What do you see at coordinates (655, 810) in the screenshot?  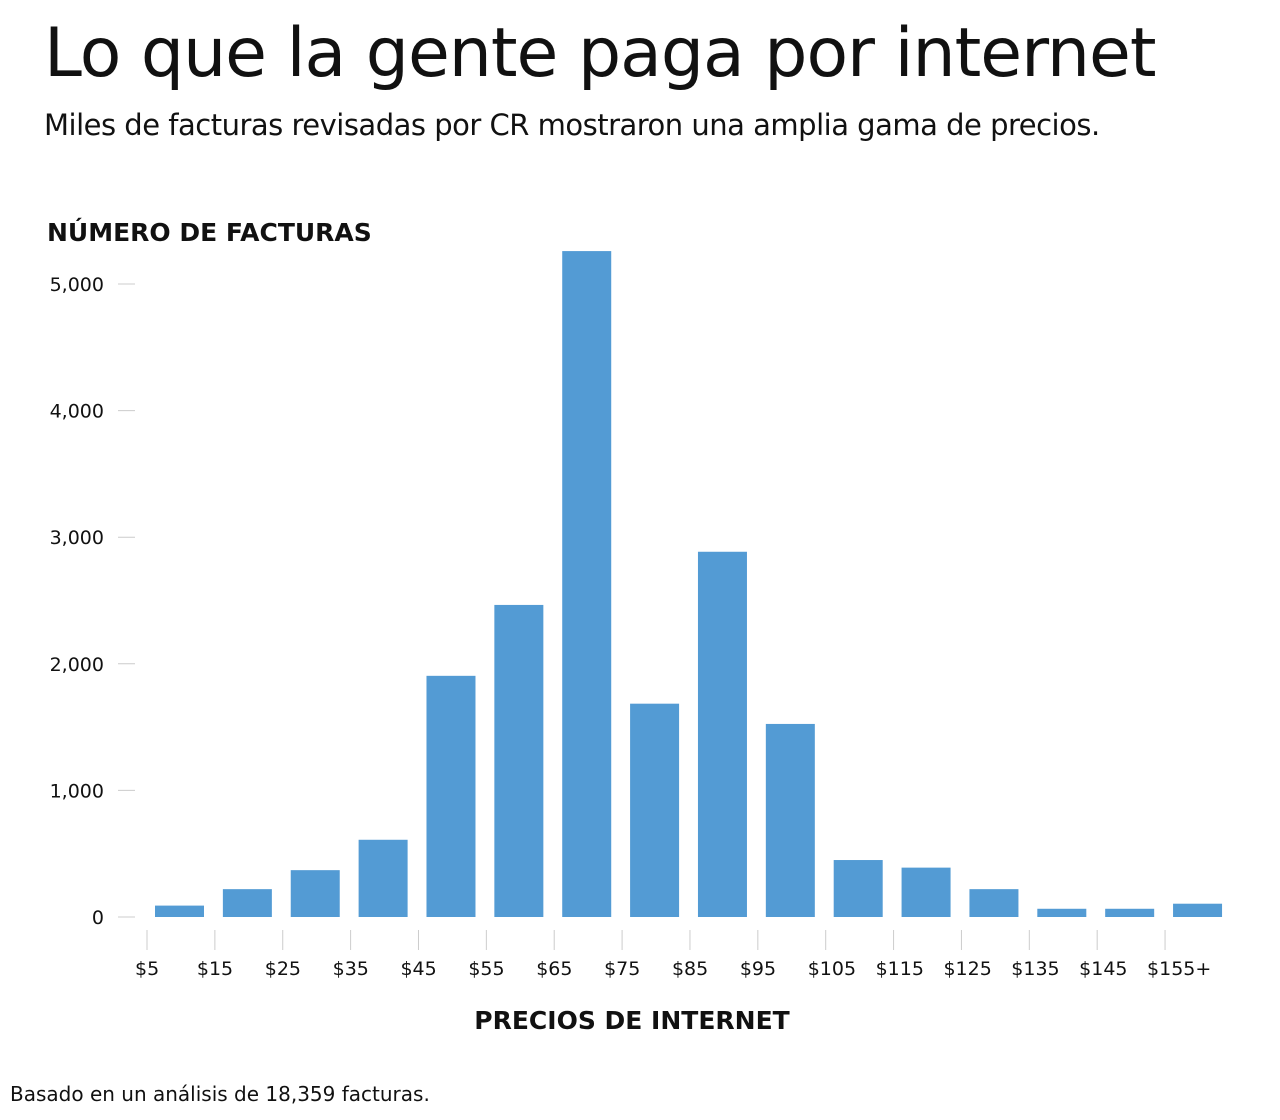 I see `bar-$75-85` at bounding box center [655, 810].